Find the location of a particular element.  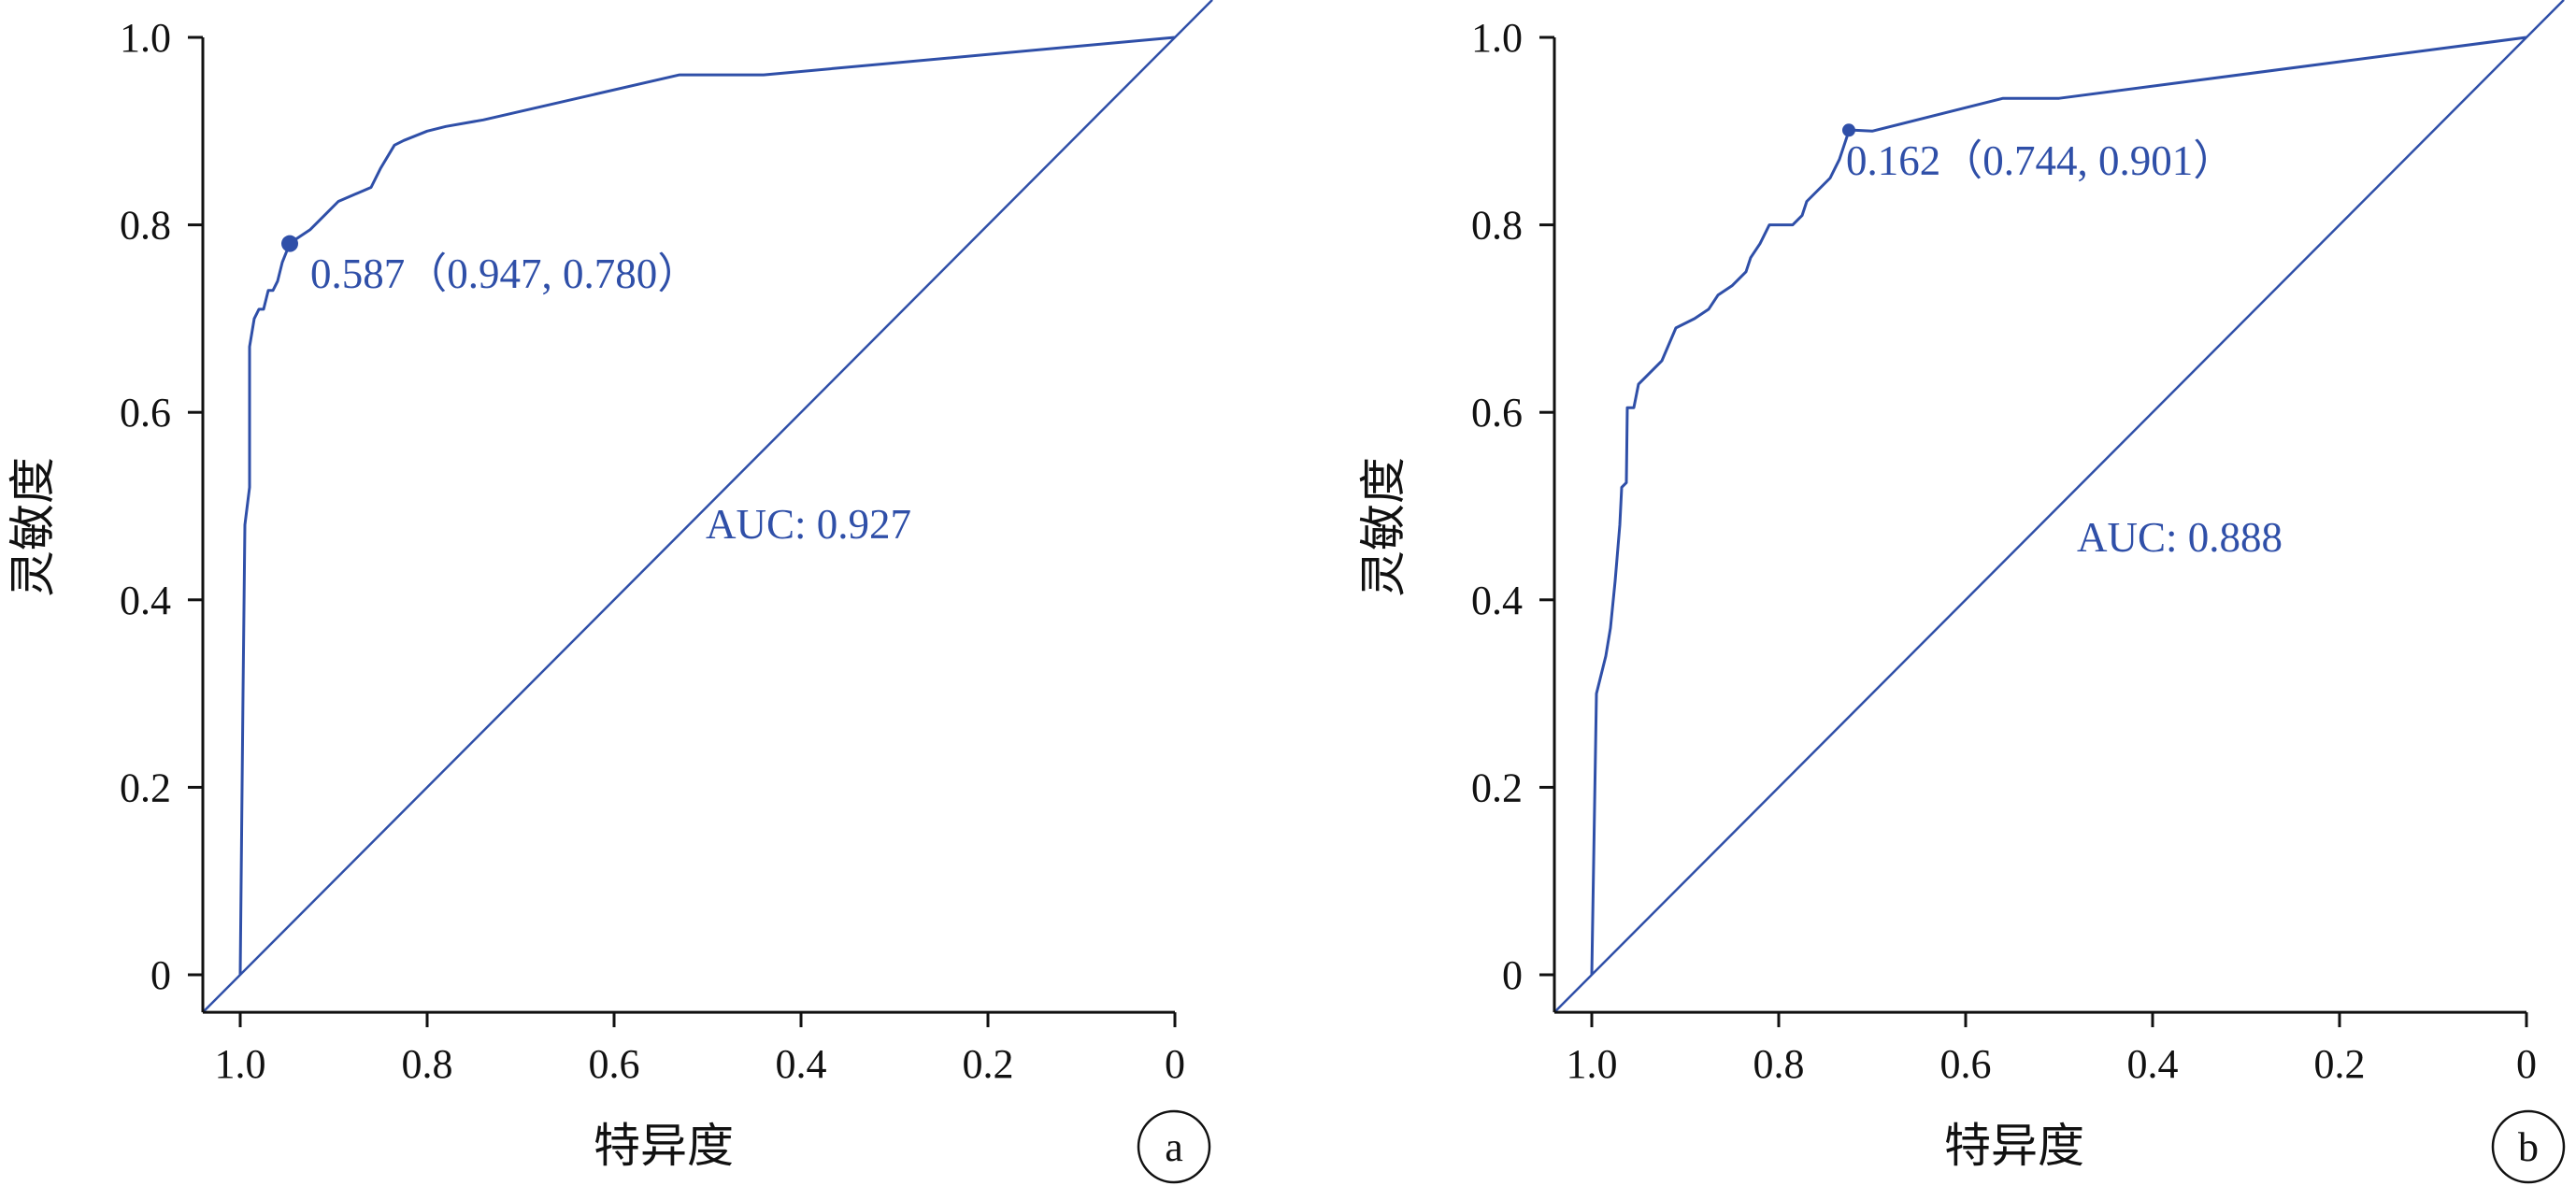

panel-label: b is located at coordinates (2528, 1147).